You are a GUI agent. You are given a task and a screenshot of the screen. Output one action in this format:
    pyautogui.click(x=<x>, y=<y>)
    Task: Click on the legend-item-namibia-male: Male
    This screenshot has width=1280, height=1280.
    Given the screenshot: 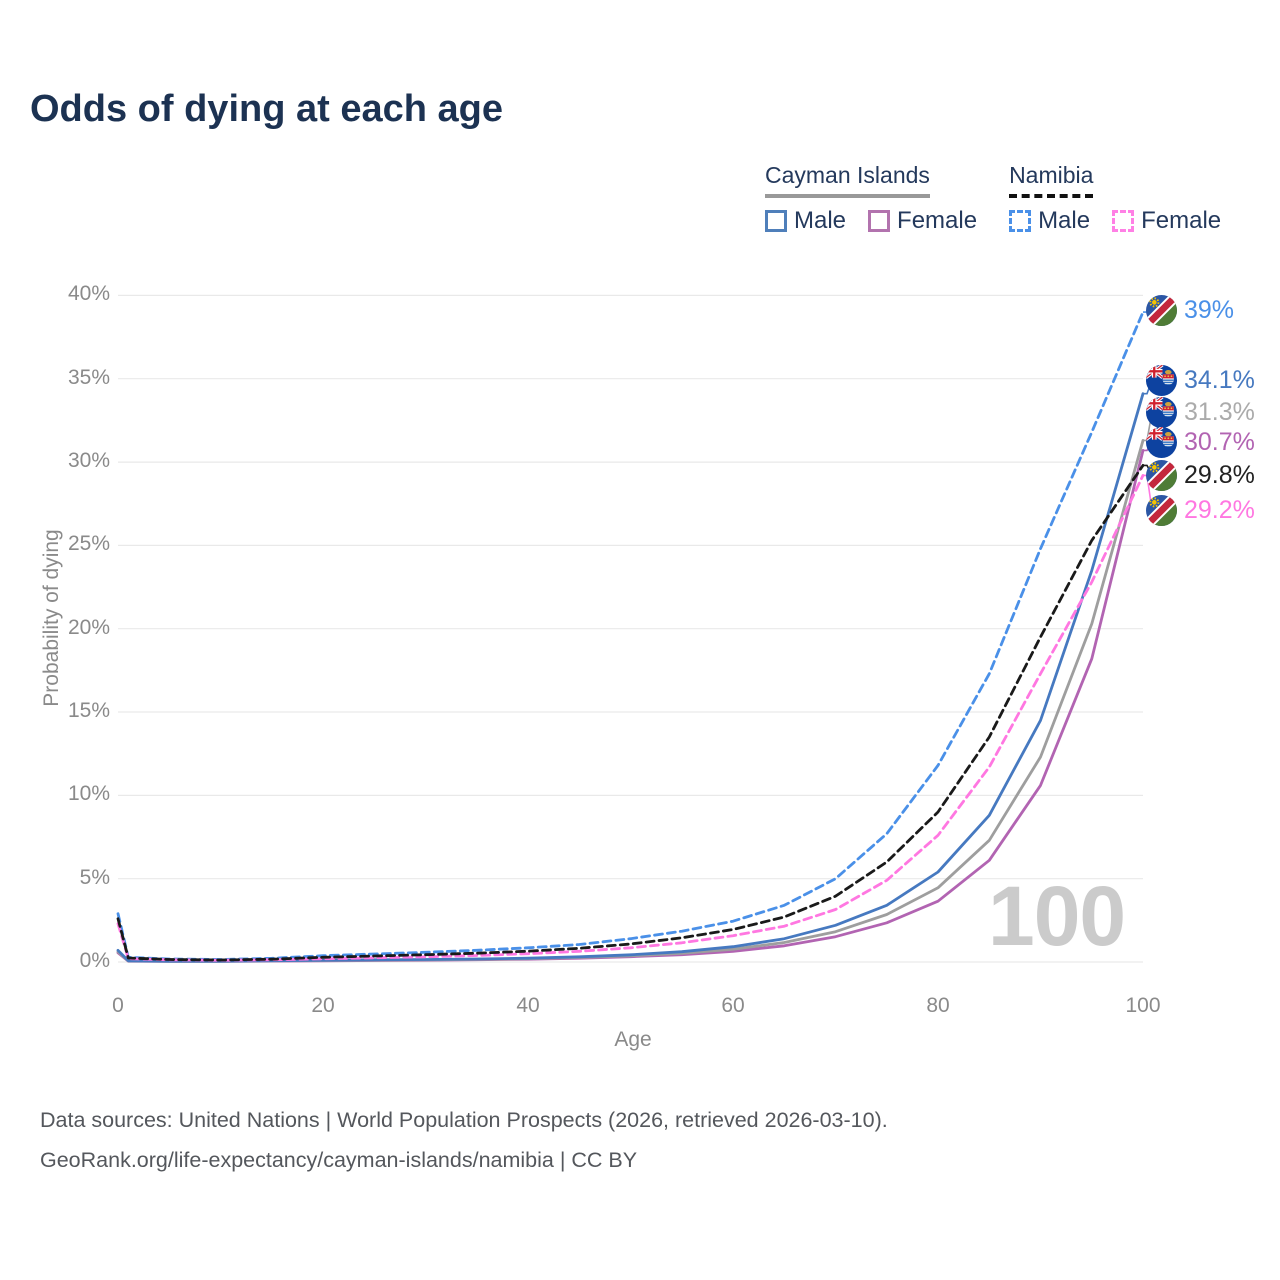 What is the action you would take?
    pyautogui.click(x=1049, y=221)
    